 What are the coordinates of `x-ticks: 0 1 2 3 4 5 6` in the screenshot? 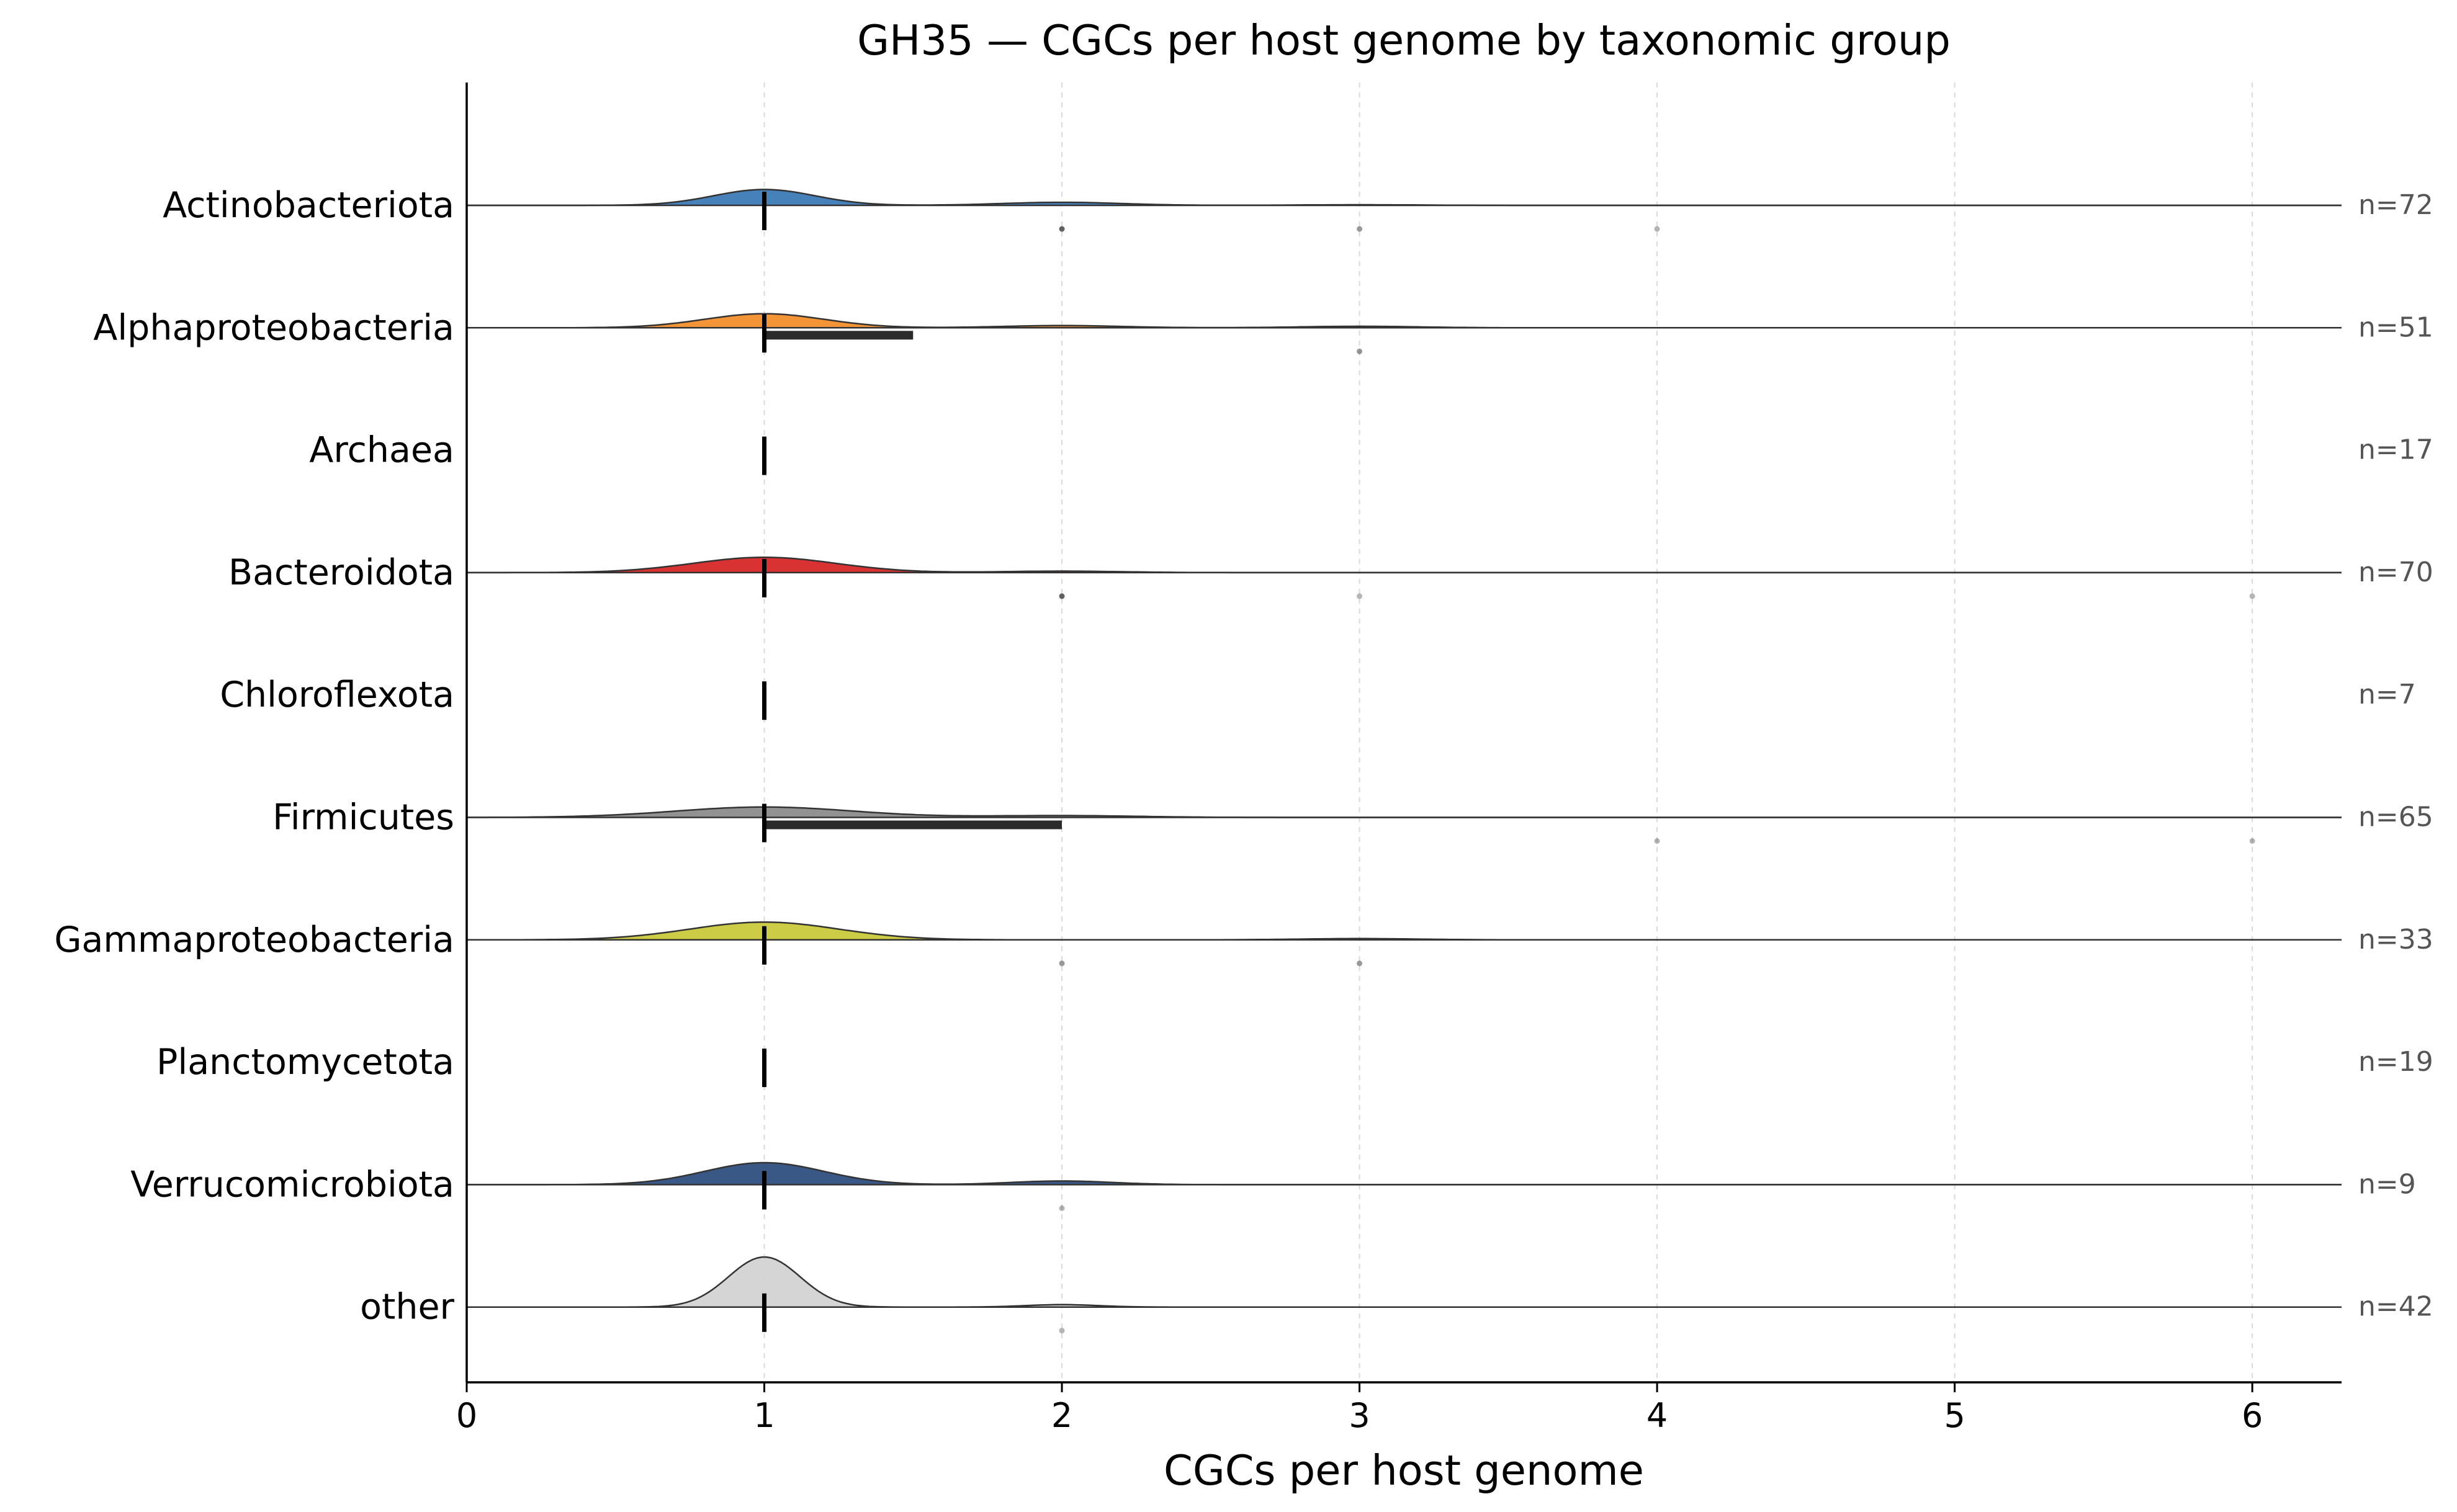 It's located at (1360, 1408).